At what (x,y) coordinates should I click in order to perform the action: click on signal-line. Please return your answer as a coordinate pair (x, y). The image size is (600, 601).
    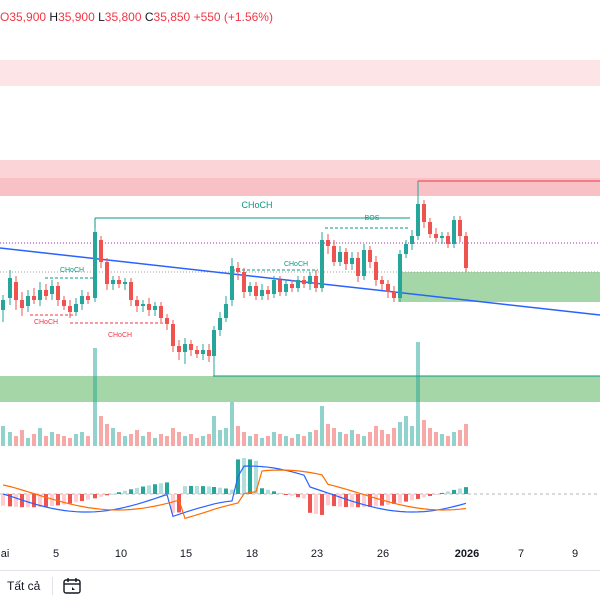
    Looking at the image, I should click on (234, 494).